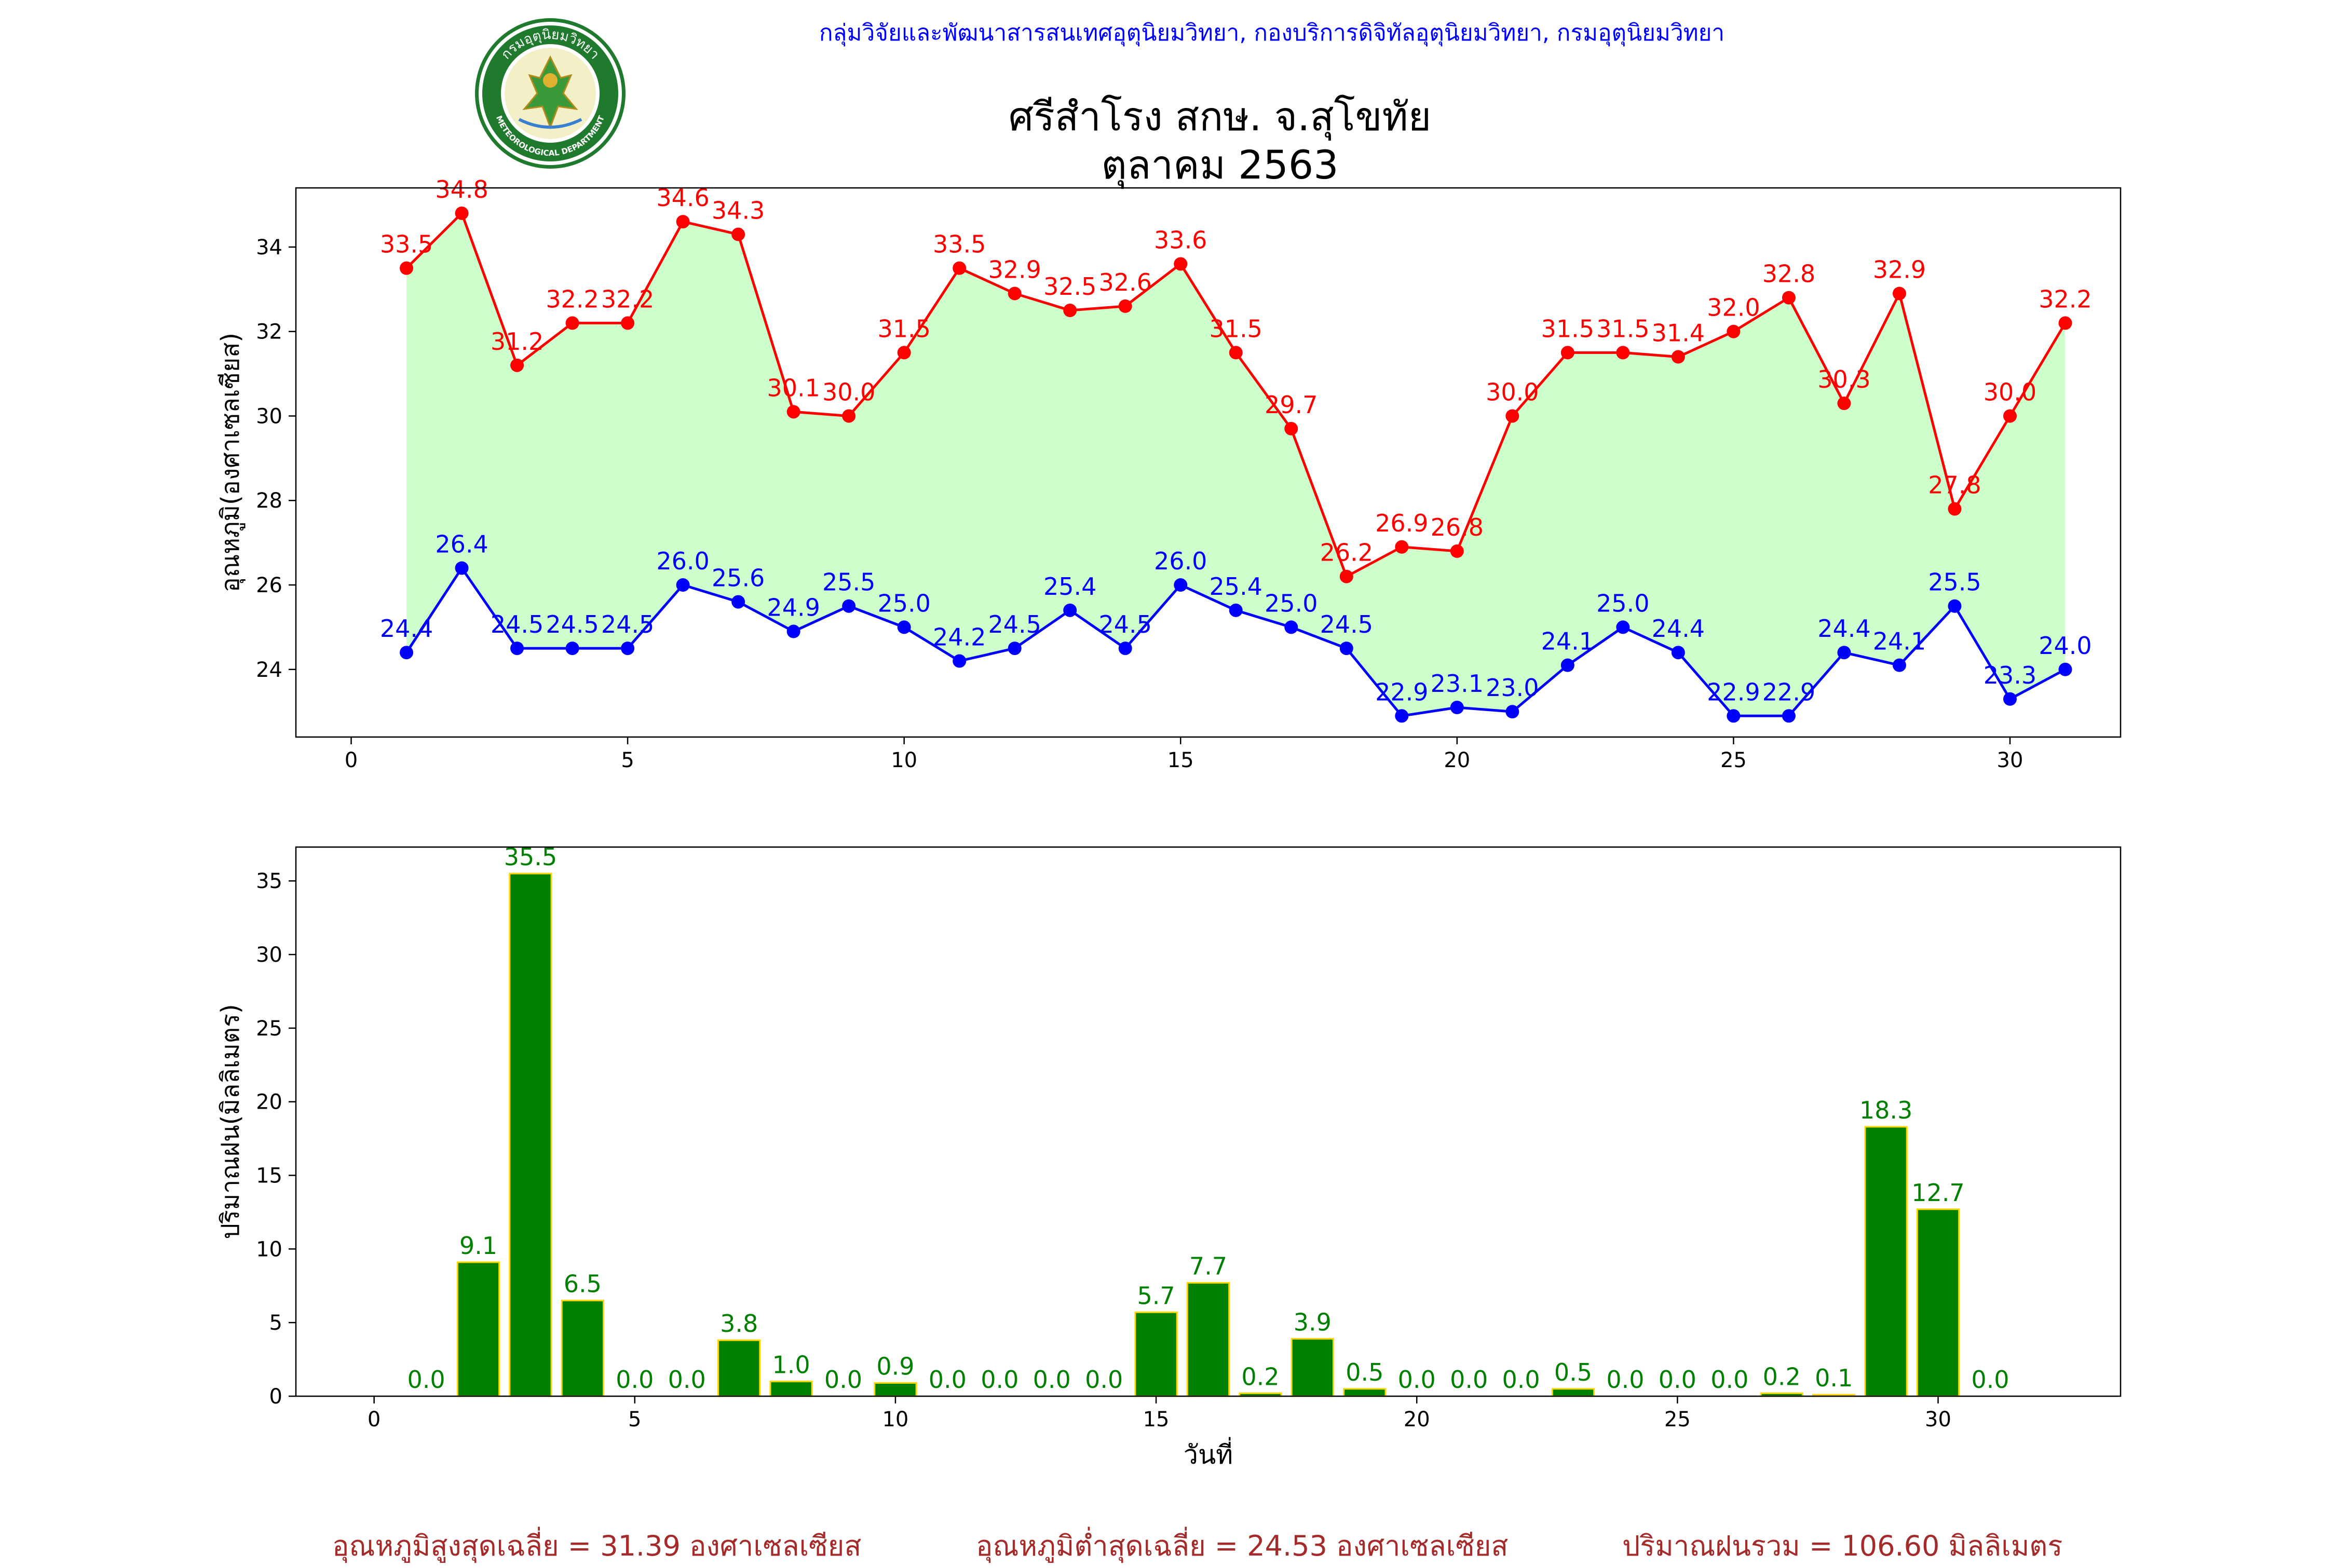 This screenshot has width=2336, height=1568. Describe the element at coordinates (1180, 240) in the screenshot. I see `max-temperature-label: 33.6` at that location.